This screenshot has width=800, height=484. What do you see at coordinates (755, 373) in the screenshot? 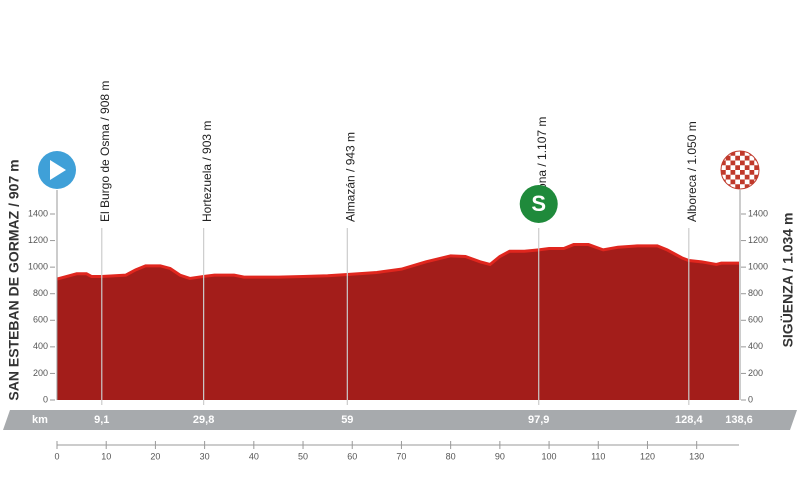
I see `y-tick-label-right: 200` at bounding box center [755, 373].